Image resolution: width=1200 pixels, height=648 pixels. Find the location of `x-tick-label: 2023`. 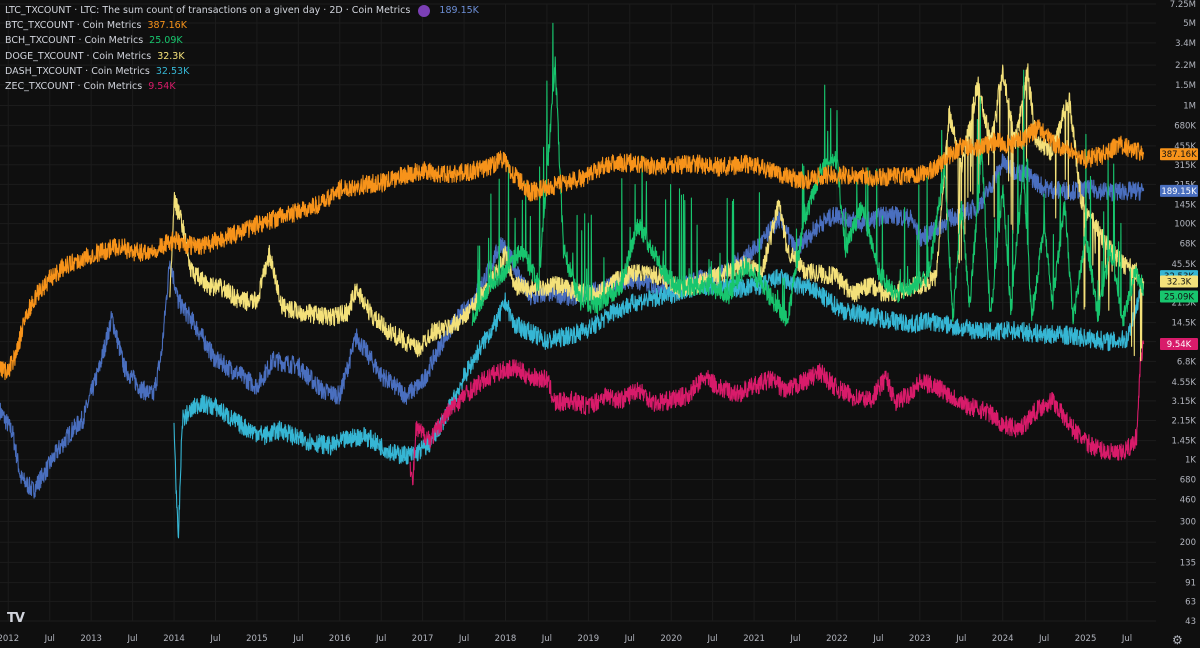

x-tick-label: 2023 is located at coordinates (920, 639).